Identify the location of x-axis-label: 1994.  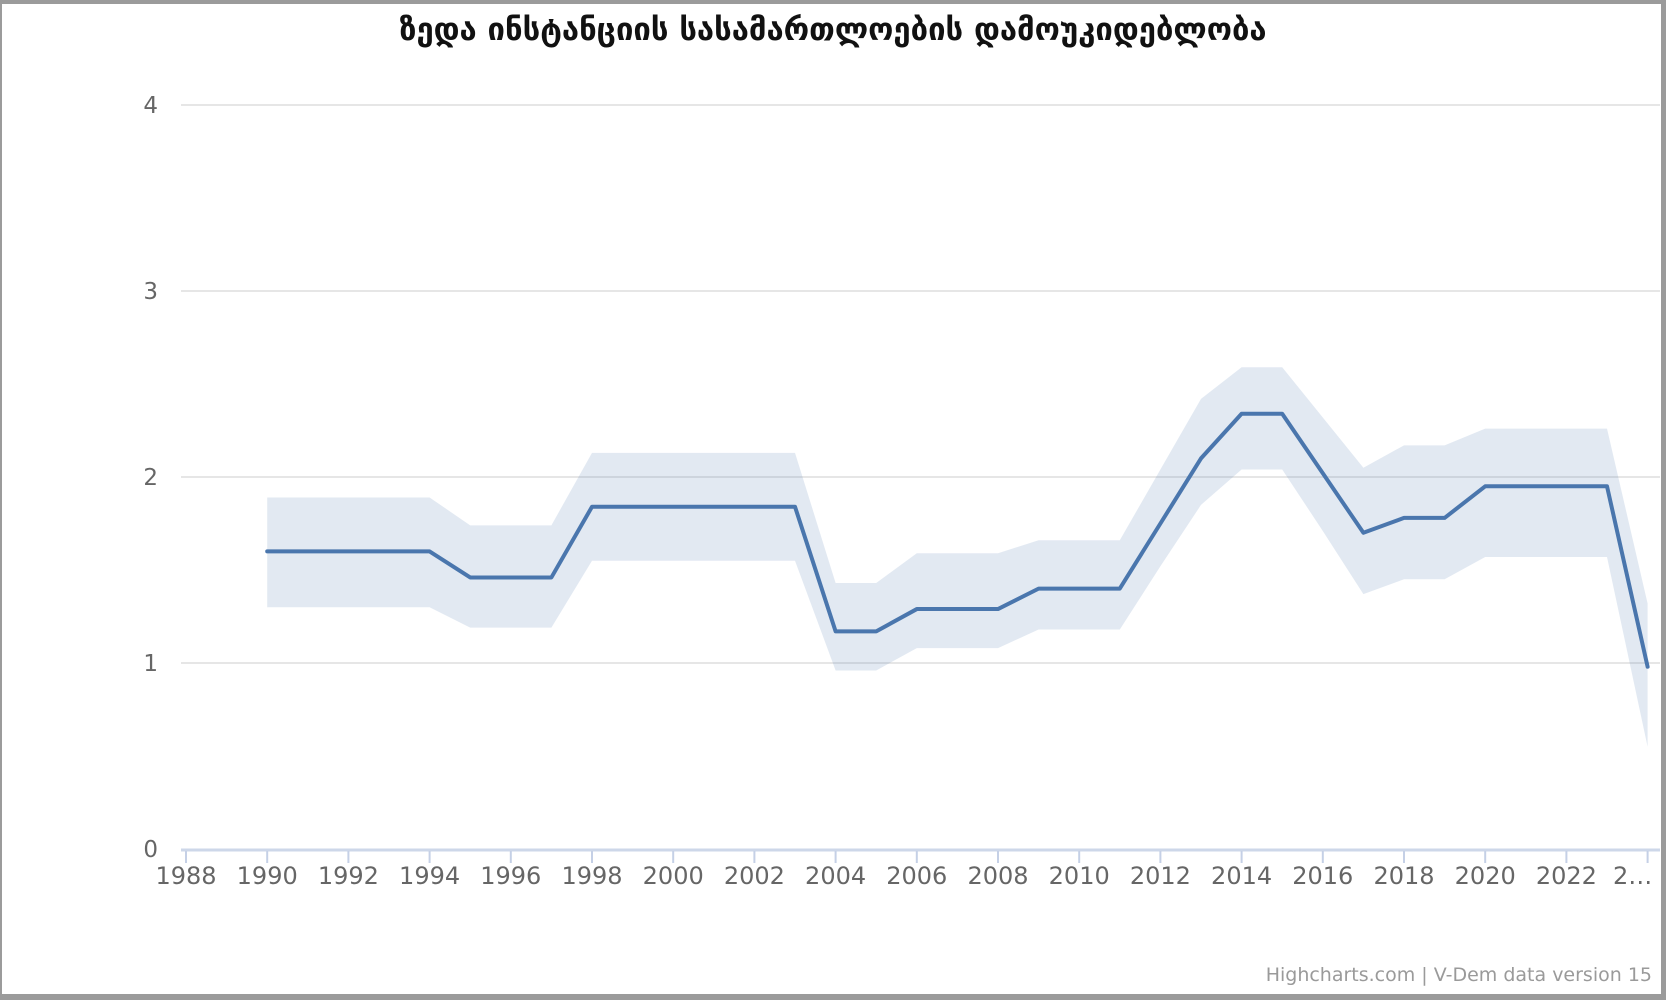
(429, 876).